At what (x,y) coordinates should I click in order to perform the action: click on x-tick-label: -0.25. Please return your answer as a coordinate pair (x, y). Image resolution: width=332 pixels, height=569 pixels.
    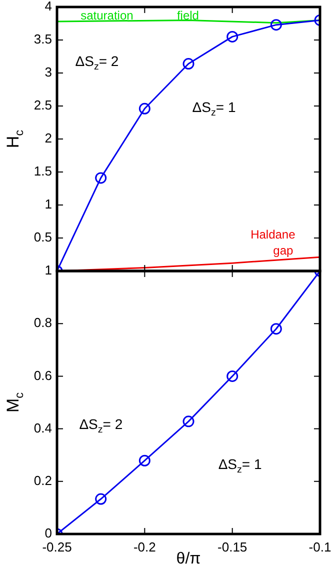
    Looking at the image, I should click on (57, 546).